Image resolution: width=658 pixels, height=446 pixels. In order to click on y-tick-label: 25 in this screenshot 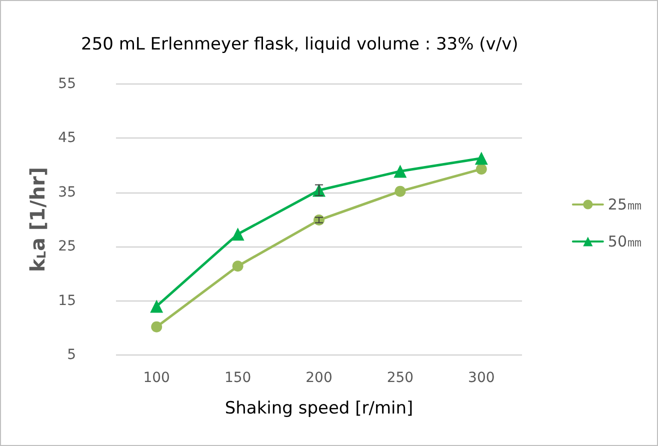, I will do `click(67, 246)`.